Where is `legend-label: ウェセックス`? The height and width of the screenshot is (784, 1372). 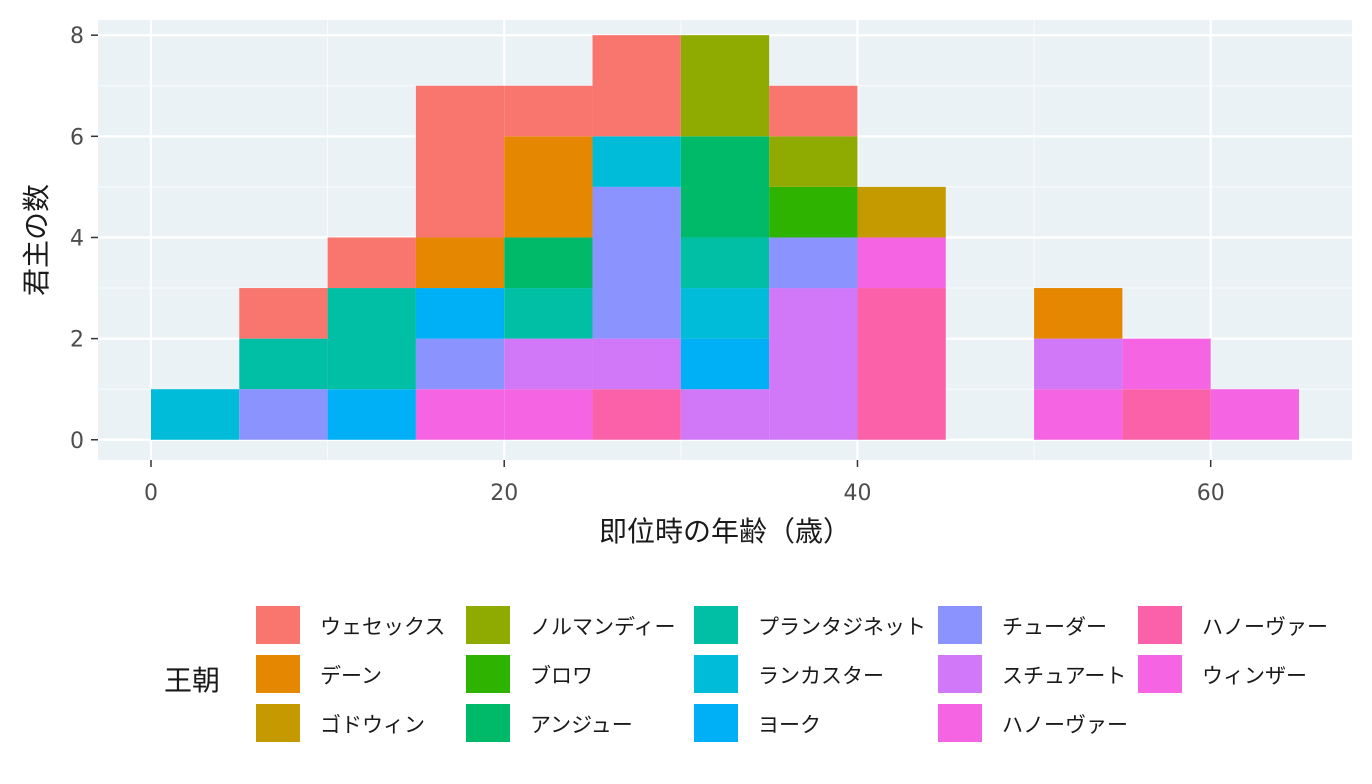 legend-label: ウェセックス is located at coordinates (382, 627).